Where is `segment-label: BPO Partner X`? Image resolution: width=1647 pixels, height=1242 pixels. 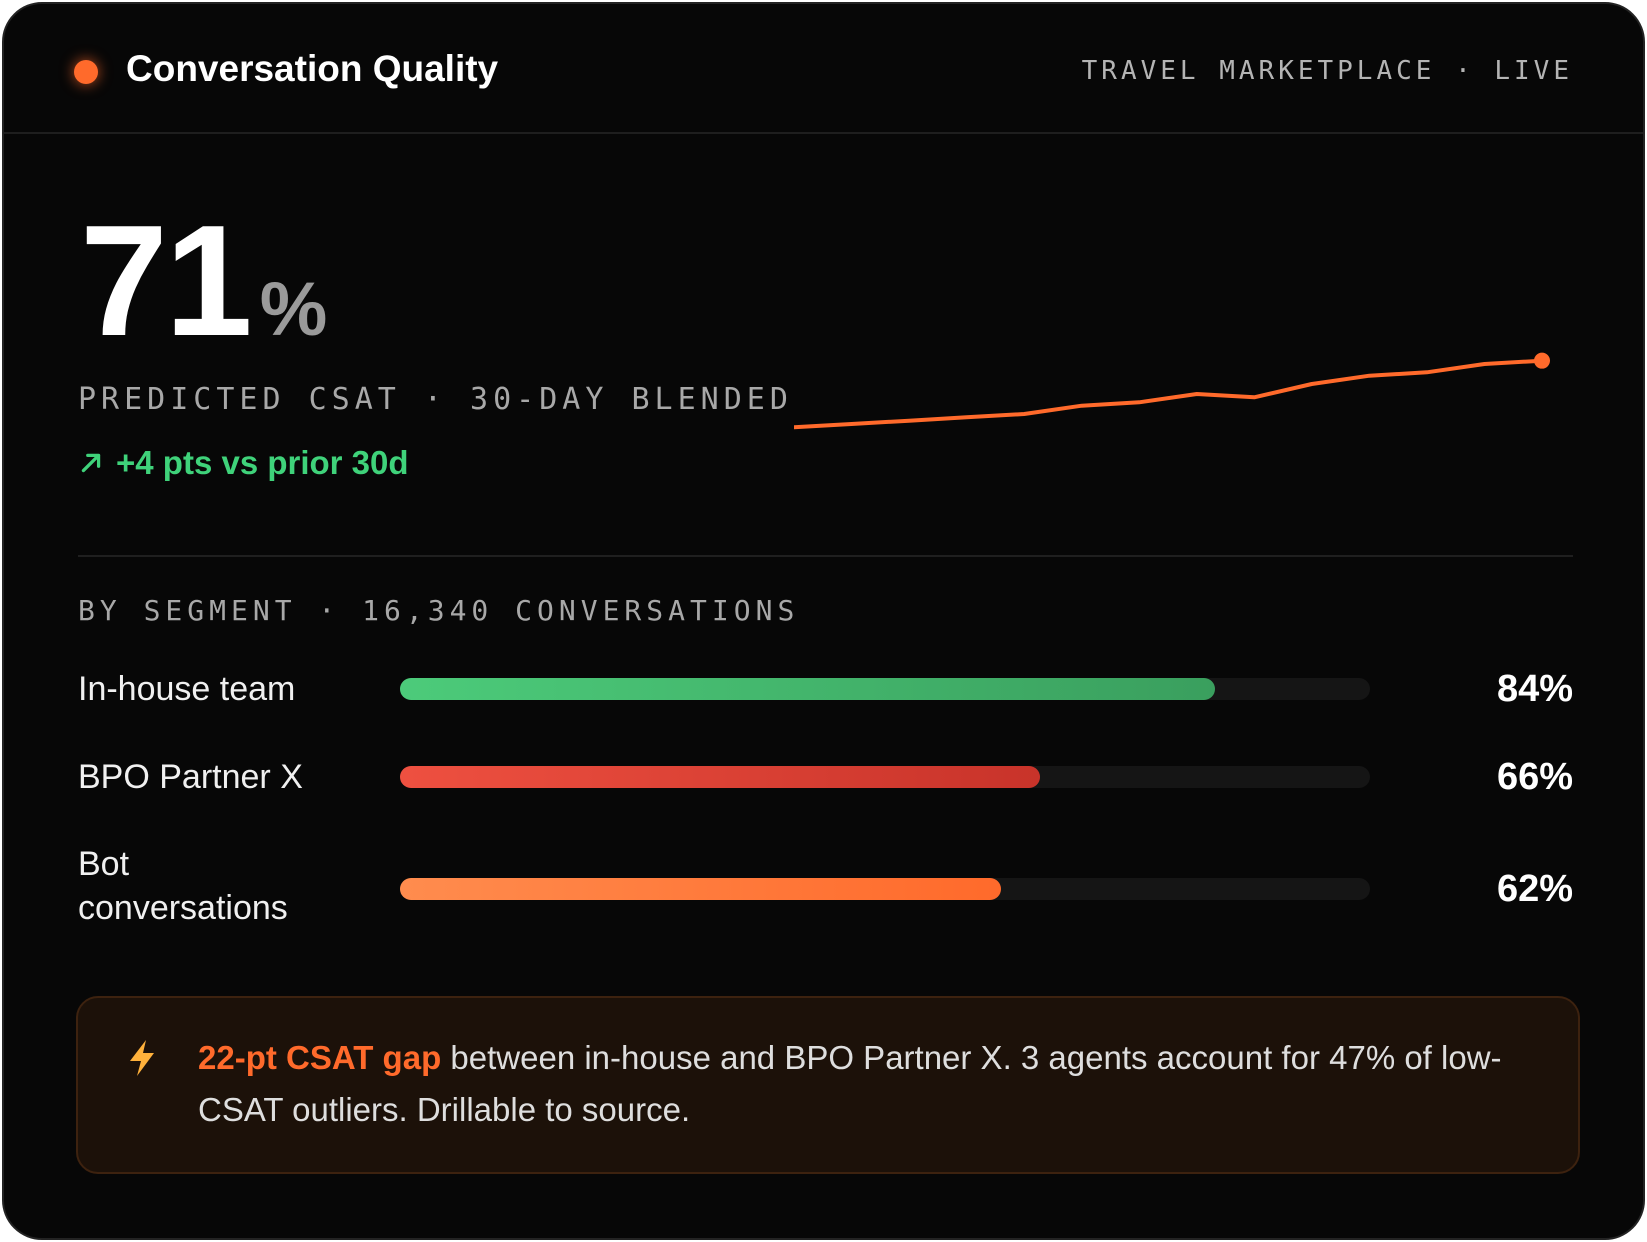 segment-label: BPO Partner X is located at coordinates (190, 777).